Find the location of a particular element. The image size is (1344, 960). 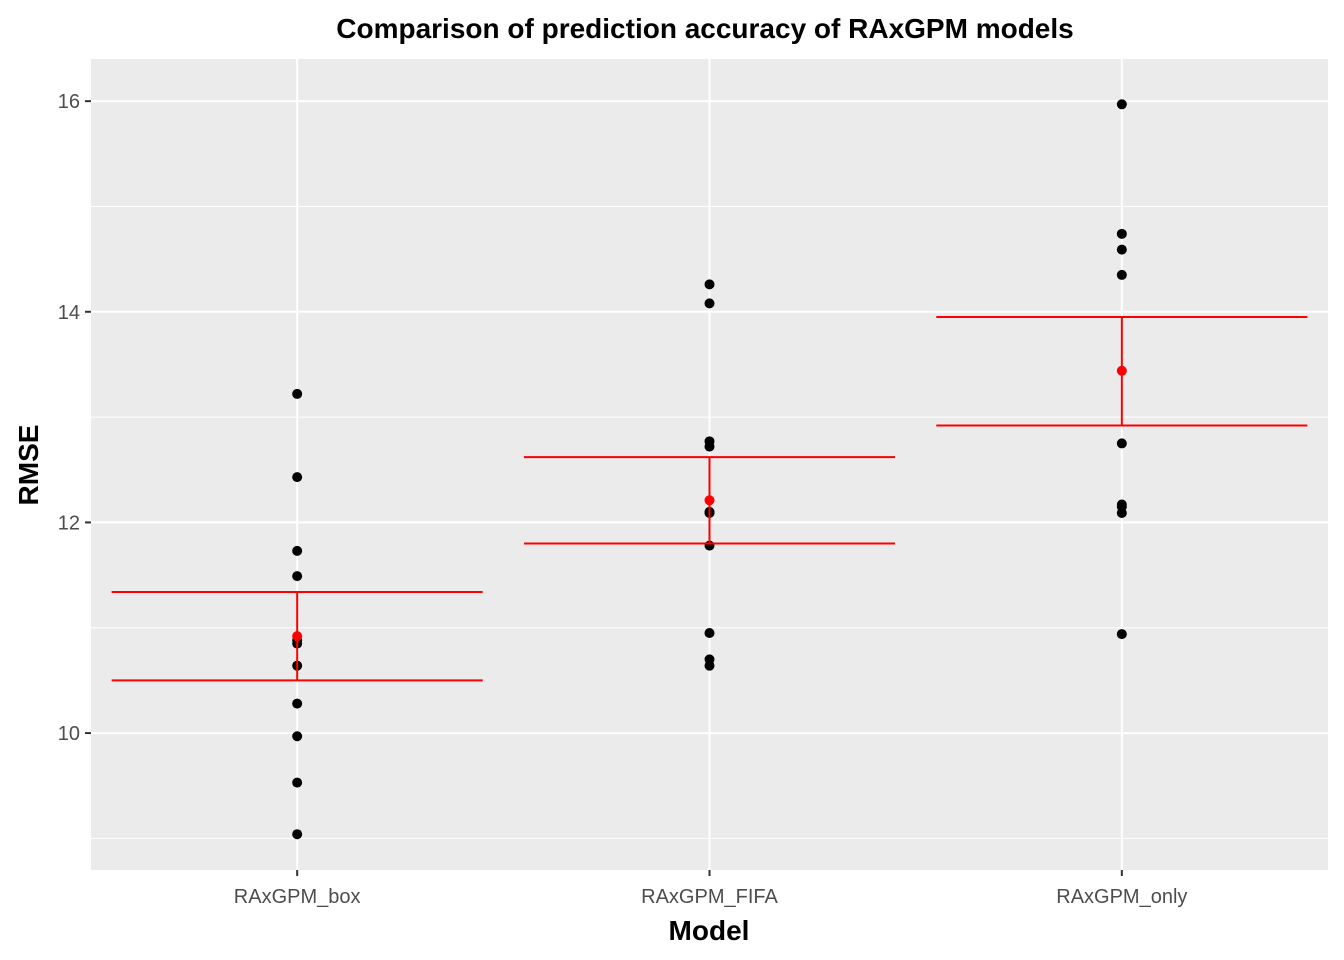

y-tick-label: 10 is located at coordinates (69, 734).